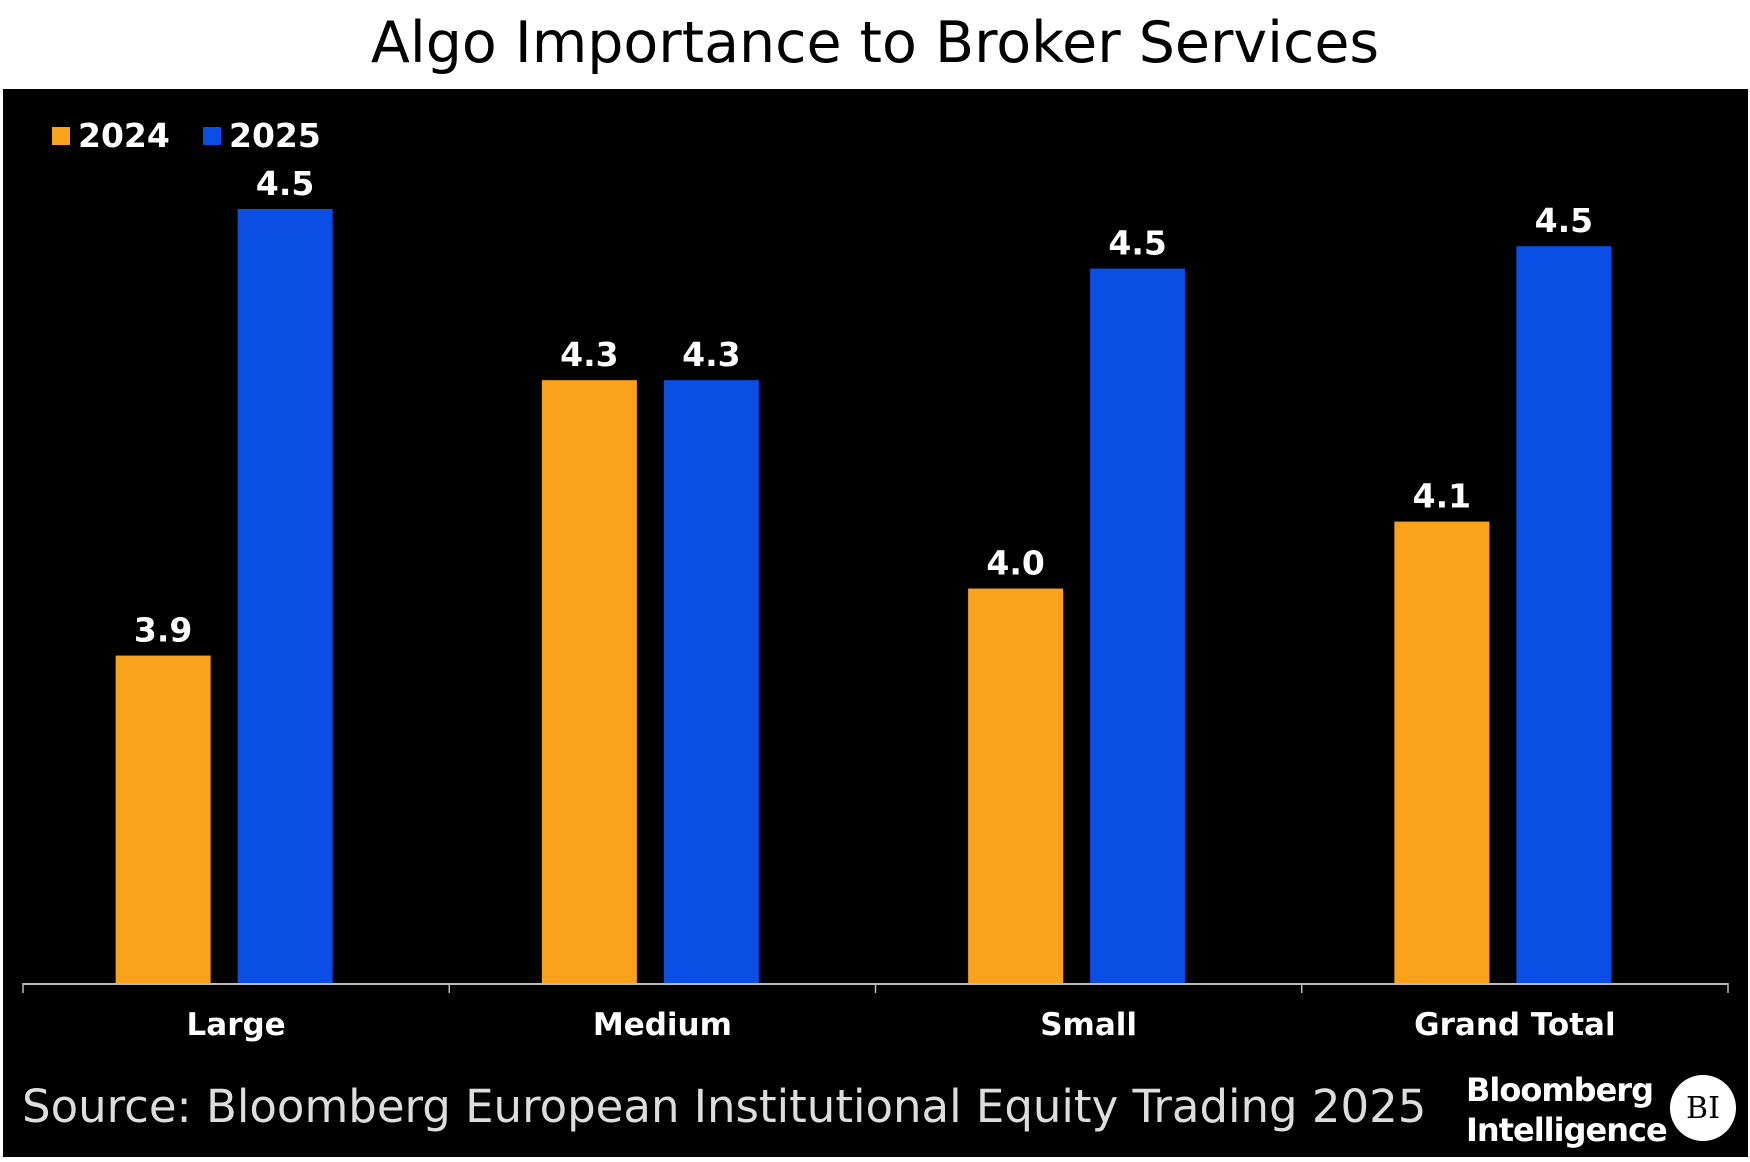  Describe the element at coordinates (1442, 752) in the screenshot. I see `bar-2024-grand-total` at that location.